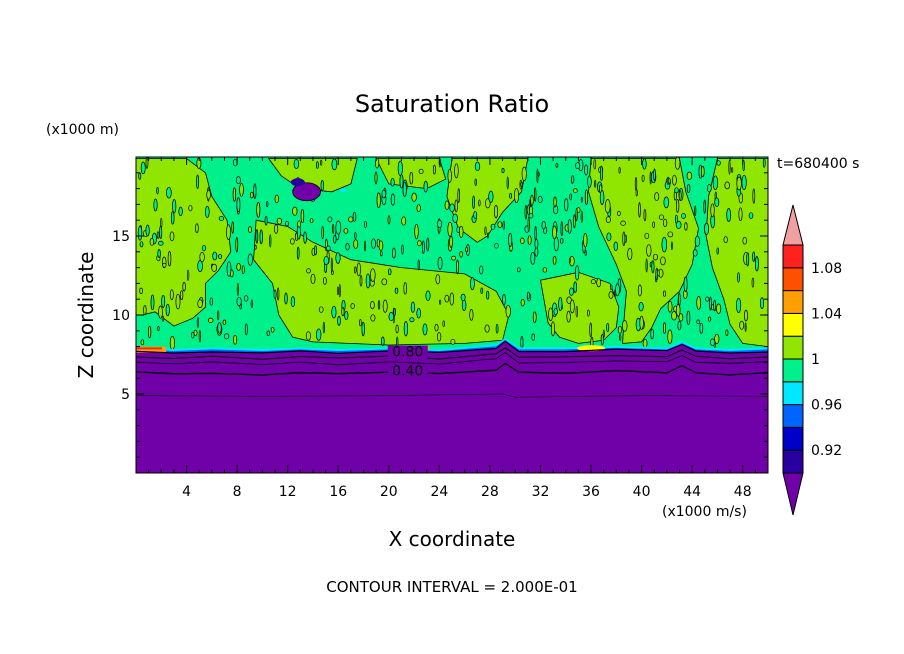 The height and width of the screenshot is (654, 904). I want to click on x-tick-label: 28, so click(490, 492).